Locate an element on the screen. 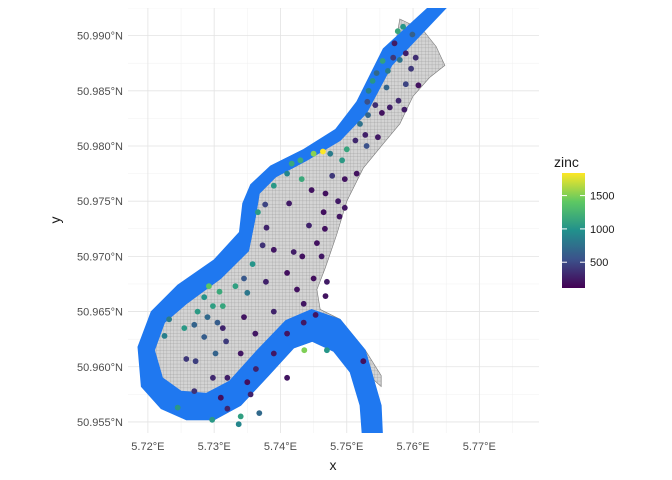 The height and width of the screenshot is (480, 672). x-tick-label-1: 5.73°E is located at coordinates (214, 447).